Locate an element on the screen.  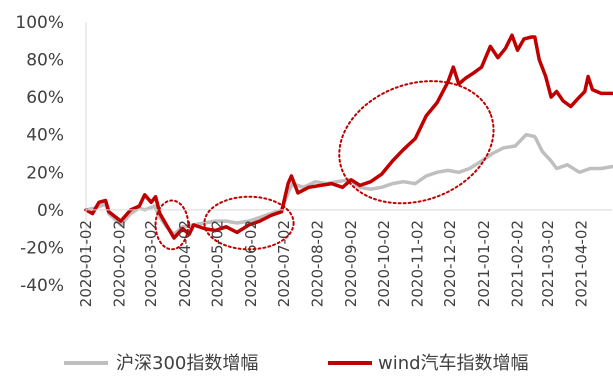
x-tick-label: 2020-09-02 is located at coordinates (351, 263).